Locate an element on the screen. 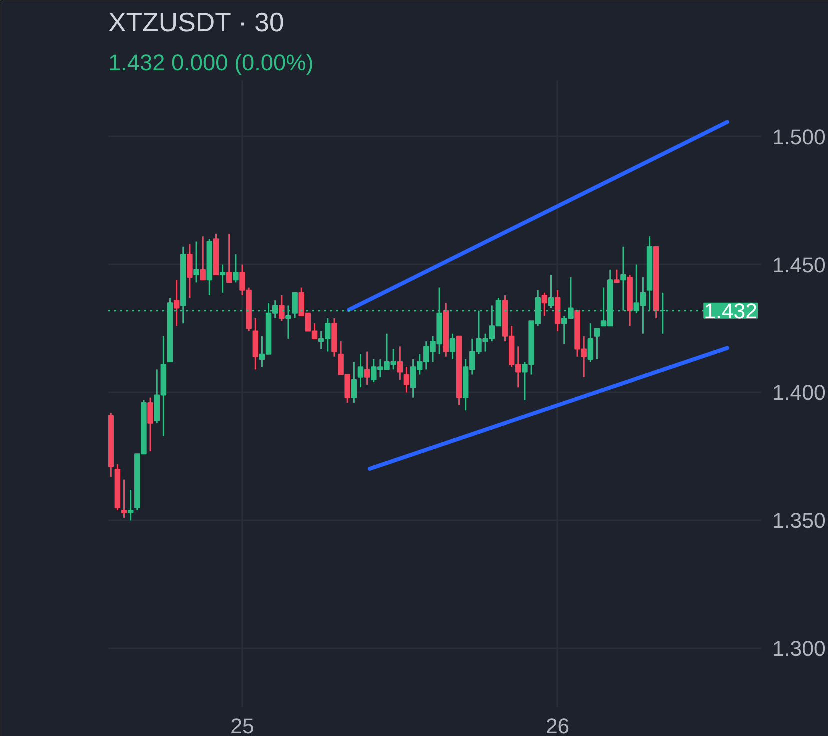 Image resolution: width=828 pixels, height=736 pixels. y-tick-label: 1.400 is located at coordinates (799, 393).